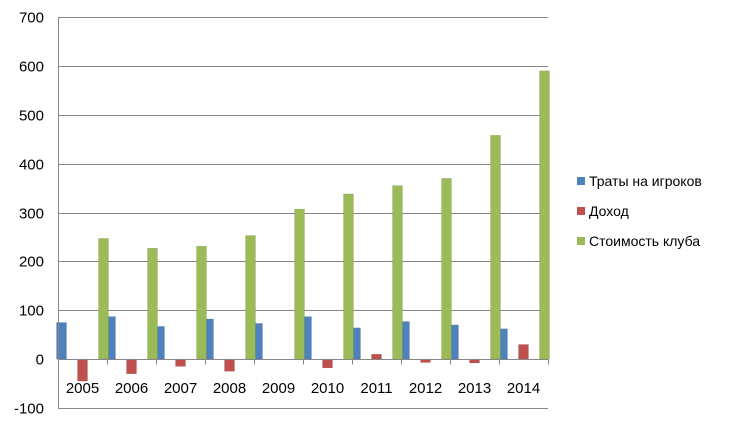 This screenshot has height=424, width=730. What do you see at coordinates (31, 165) in the screenshot?
I see `y-tick-label: 400` at bounding box center [31, 165].